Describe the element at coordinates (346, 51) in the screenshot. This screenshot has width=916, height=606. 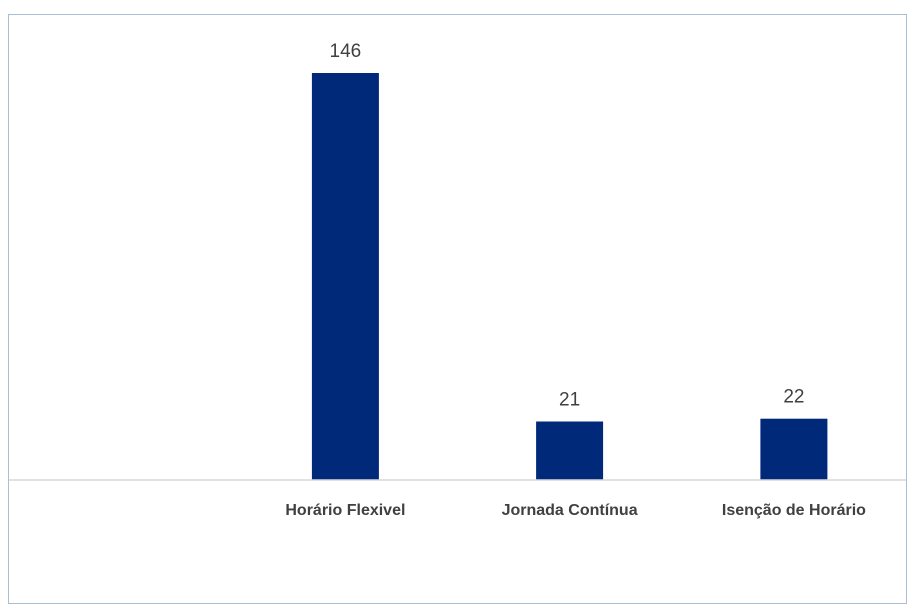
I see `bar-value-label-1: 146` at that location.